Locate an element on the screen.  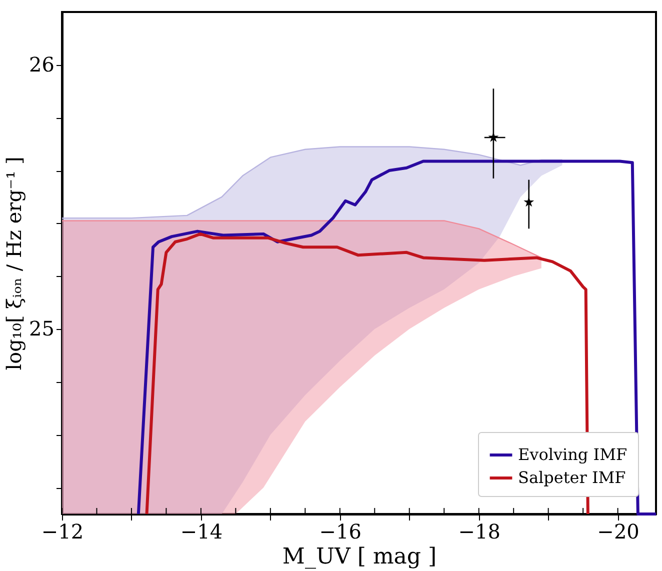
x-tick-label: −12 is located at coordinates (62, 532).